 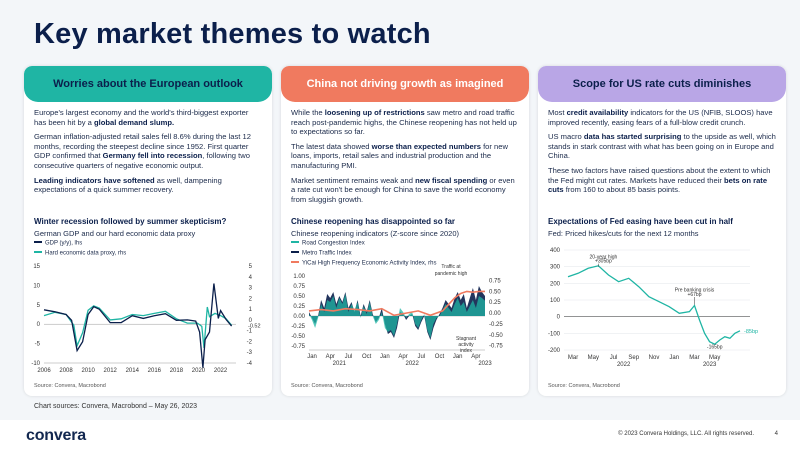 I want to click on y-left-tick: 0.00, so click(x=299, y=317).